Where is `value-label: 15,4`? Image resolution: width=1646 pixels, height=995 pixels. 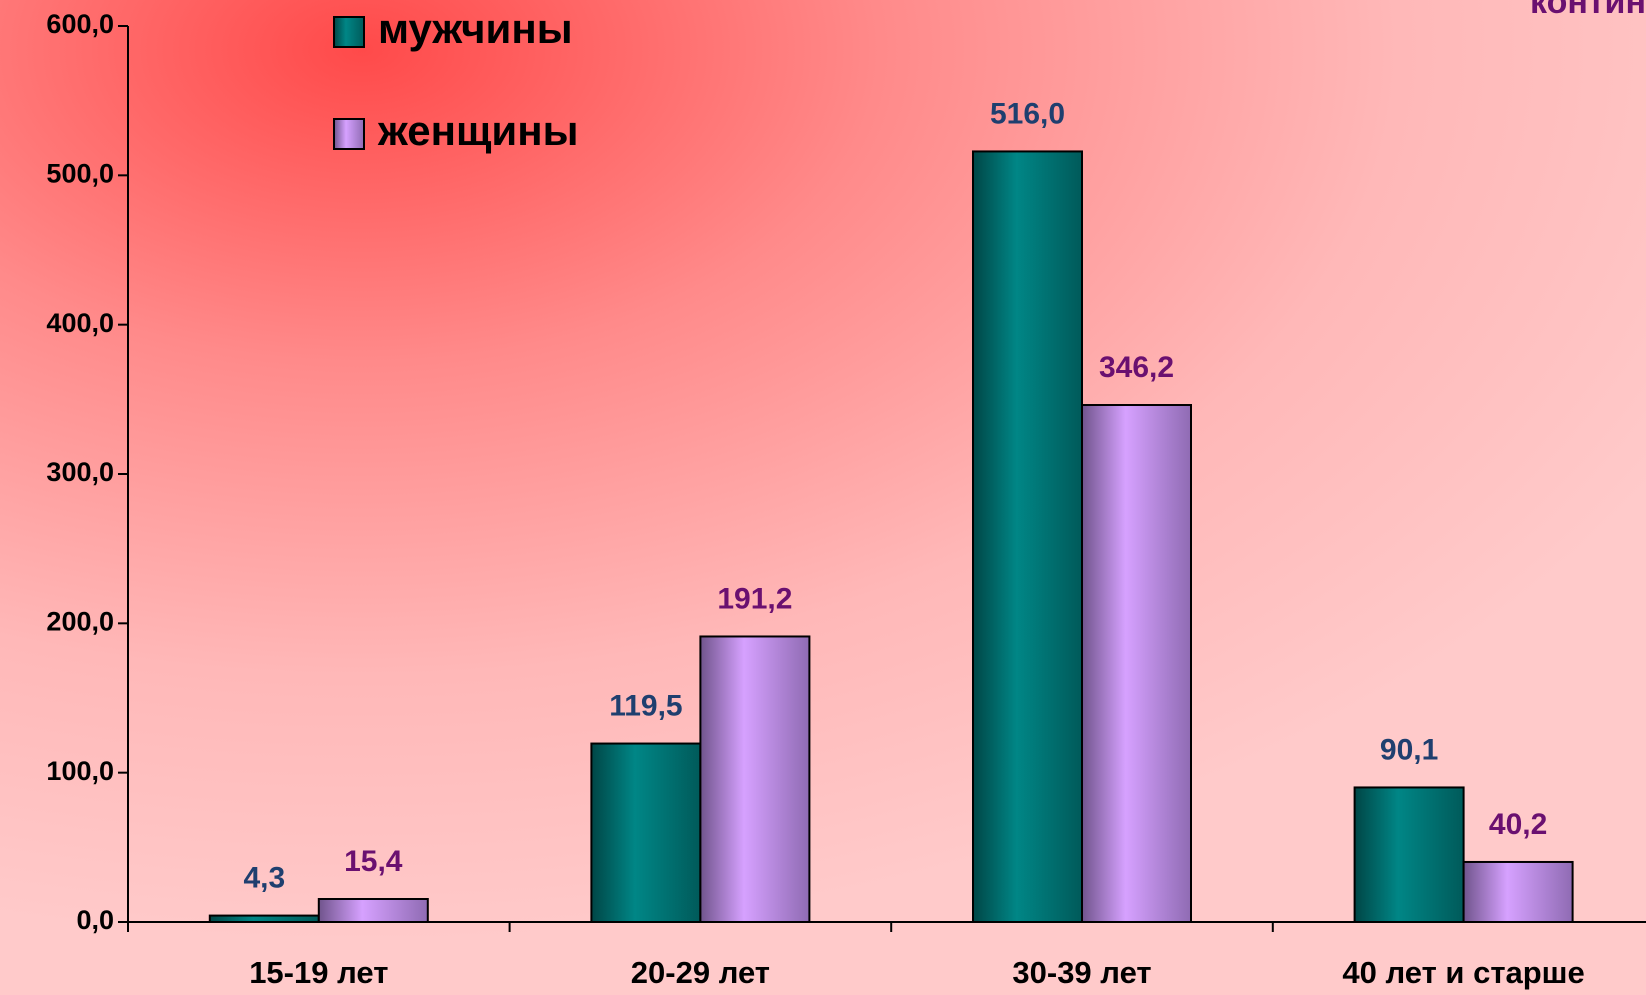 value-label: 15,4 is located at coordinates (373, 861).